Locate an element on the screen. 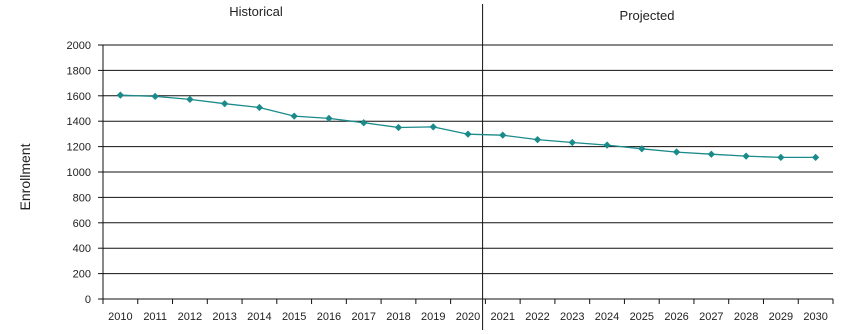 Image resolution: width=846 pixels, height=334 pixels. data-point-2020 is located at coordinates (468, 134).